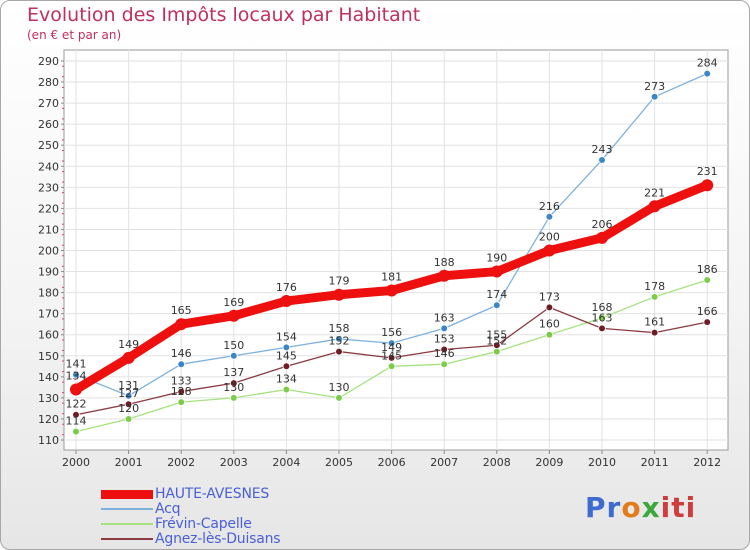 The height and width of the screenshot is (550, 750). What do you see at coordinates (339, 462) in the screenshot?
I see `x-tick-label: 2005` at bounding box center [339, 462].